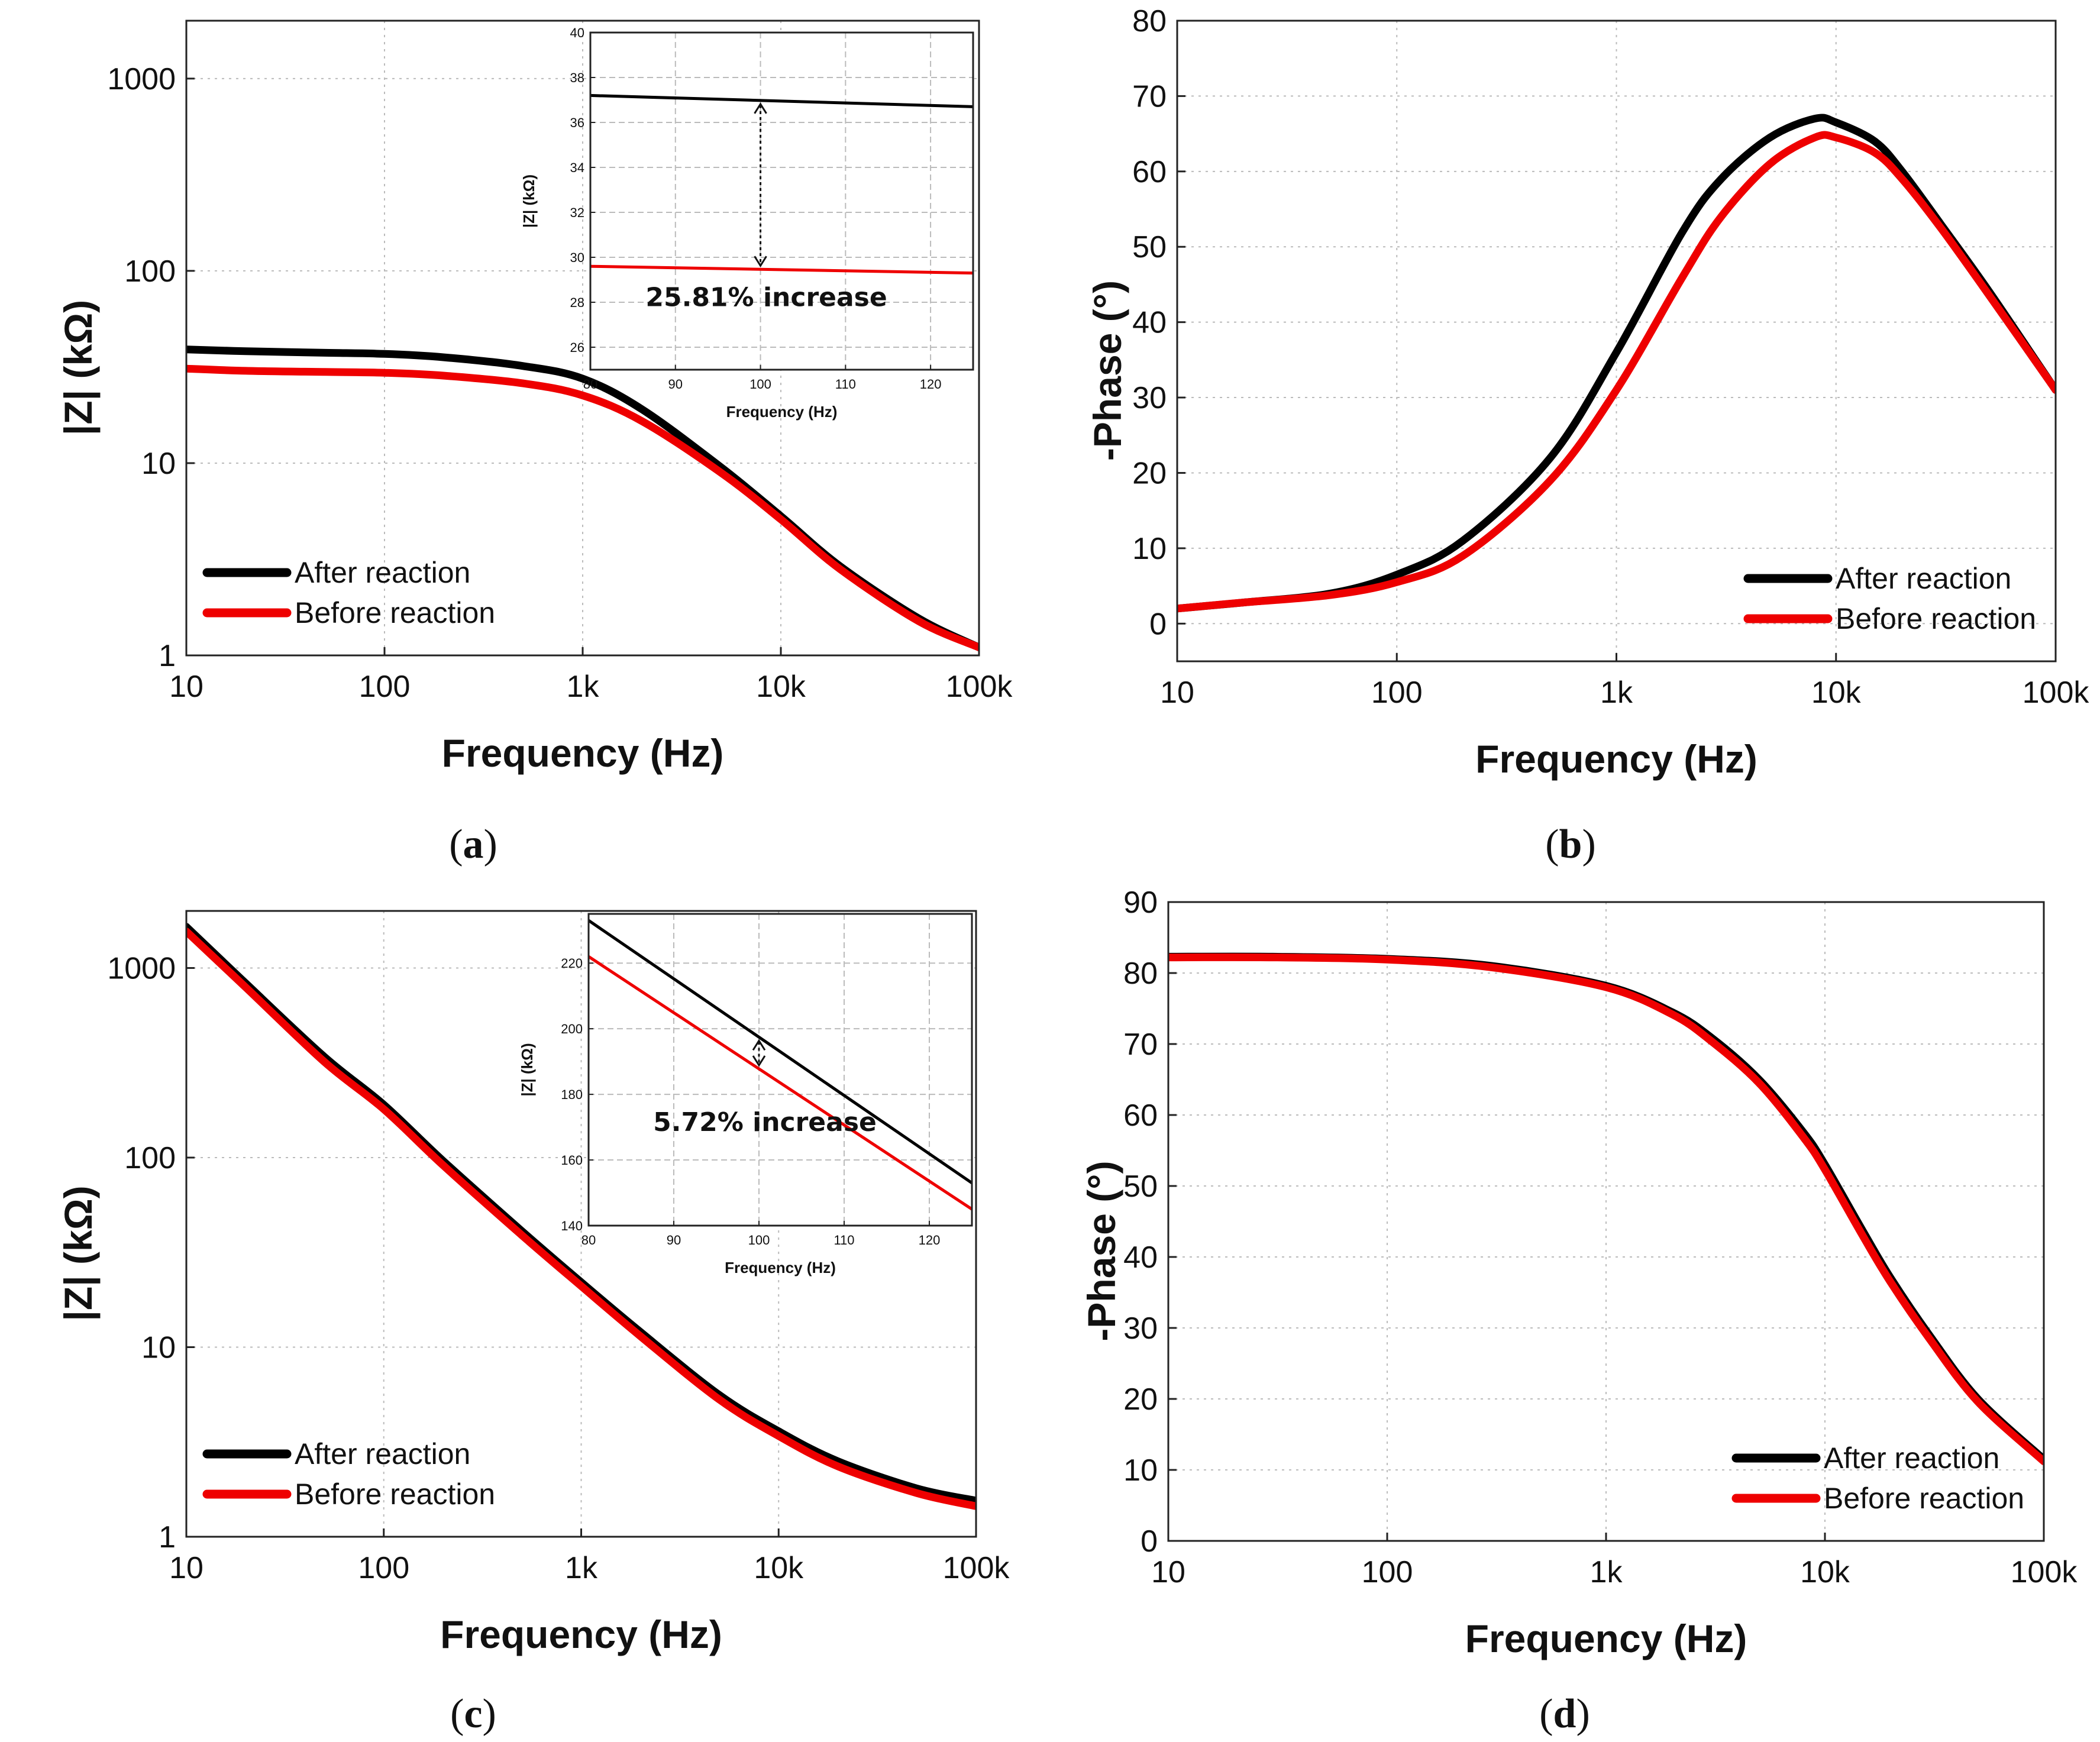 The width and height of the screenshot is (2100, 1742). I want to click on inset-y-tick-label: 38, so click(577, 78).